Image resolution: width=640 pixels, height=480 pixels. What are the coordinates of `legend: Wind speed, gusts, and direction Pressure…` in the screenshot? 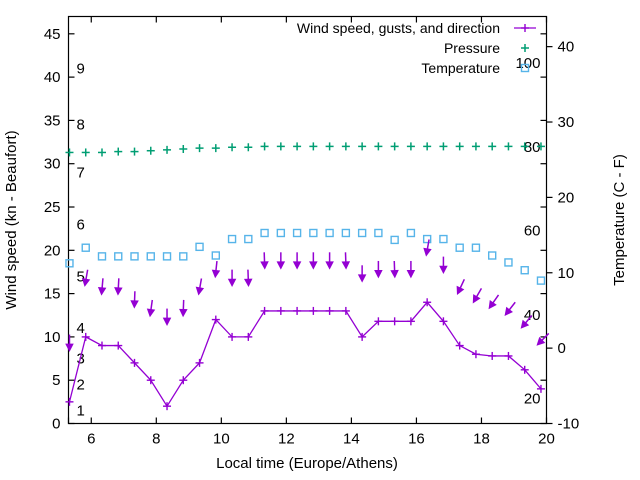 It's located at (416, 48).